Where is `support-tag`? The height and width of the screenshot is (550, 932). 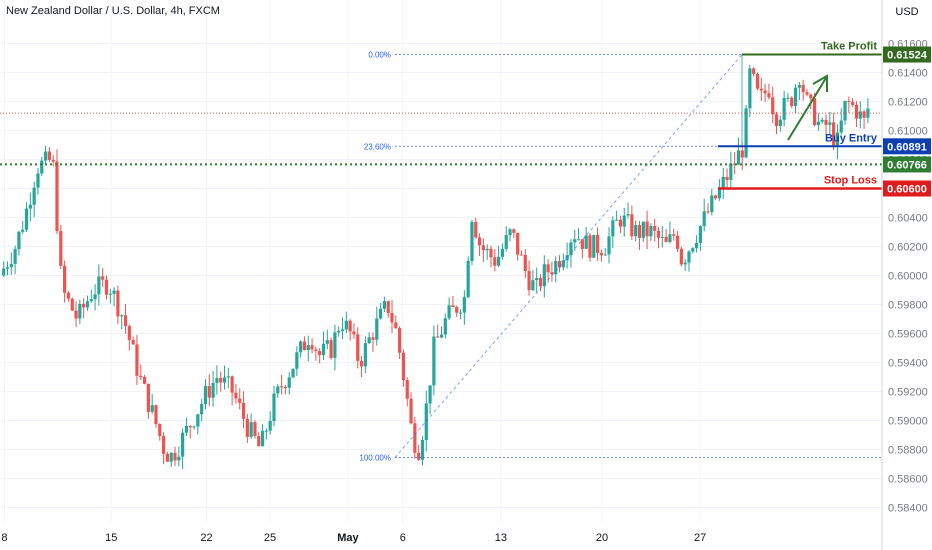 support-tag is located at coordinates (907, 164).